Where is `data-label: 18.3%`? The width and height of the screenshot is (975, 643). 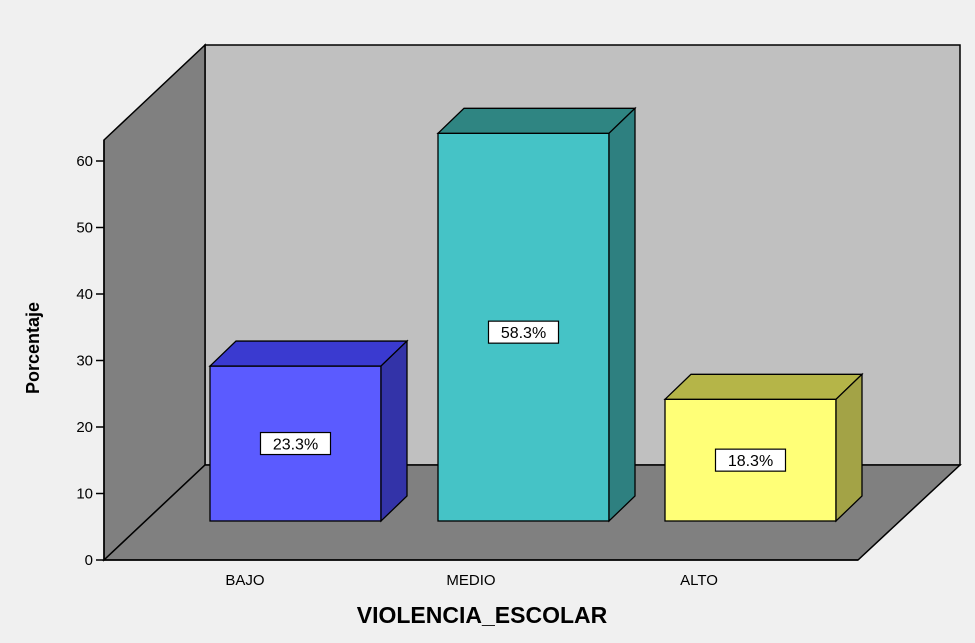 data-label: 18.3% is located at coordinates (750, 461).